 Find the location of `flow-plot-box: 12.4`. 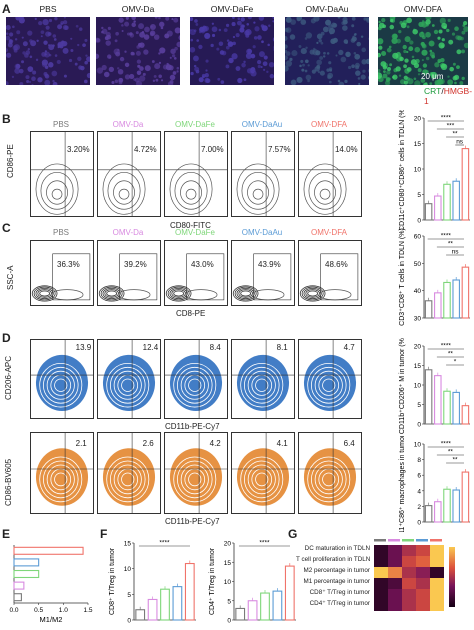

flow-plot-box: 12.4 is located at coordinates (129, 379).